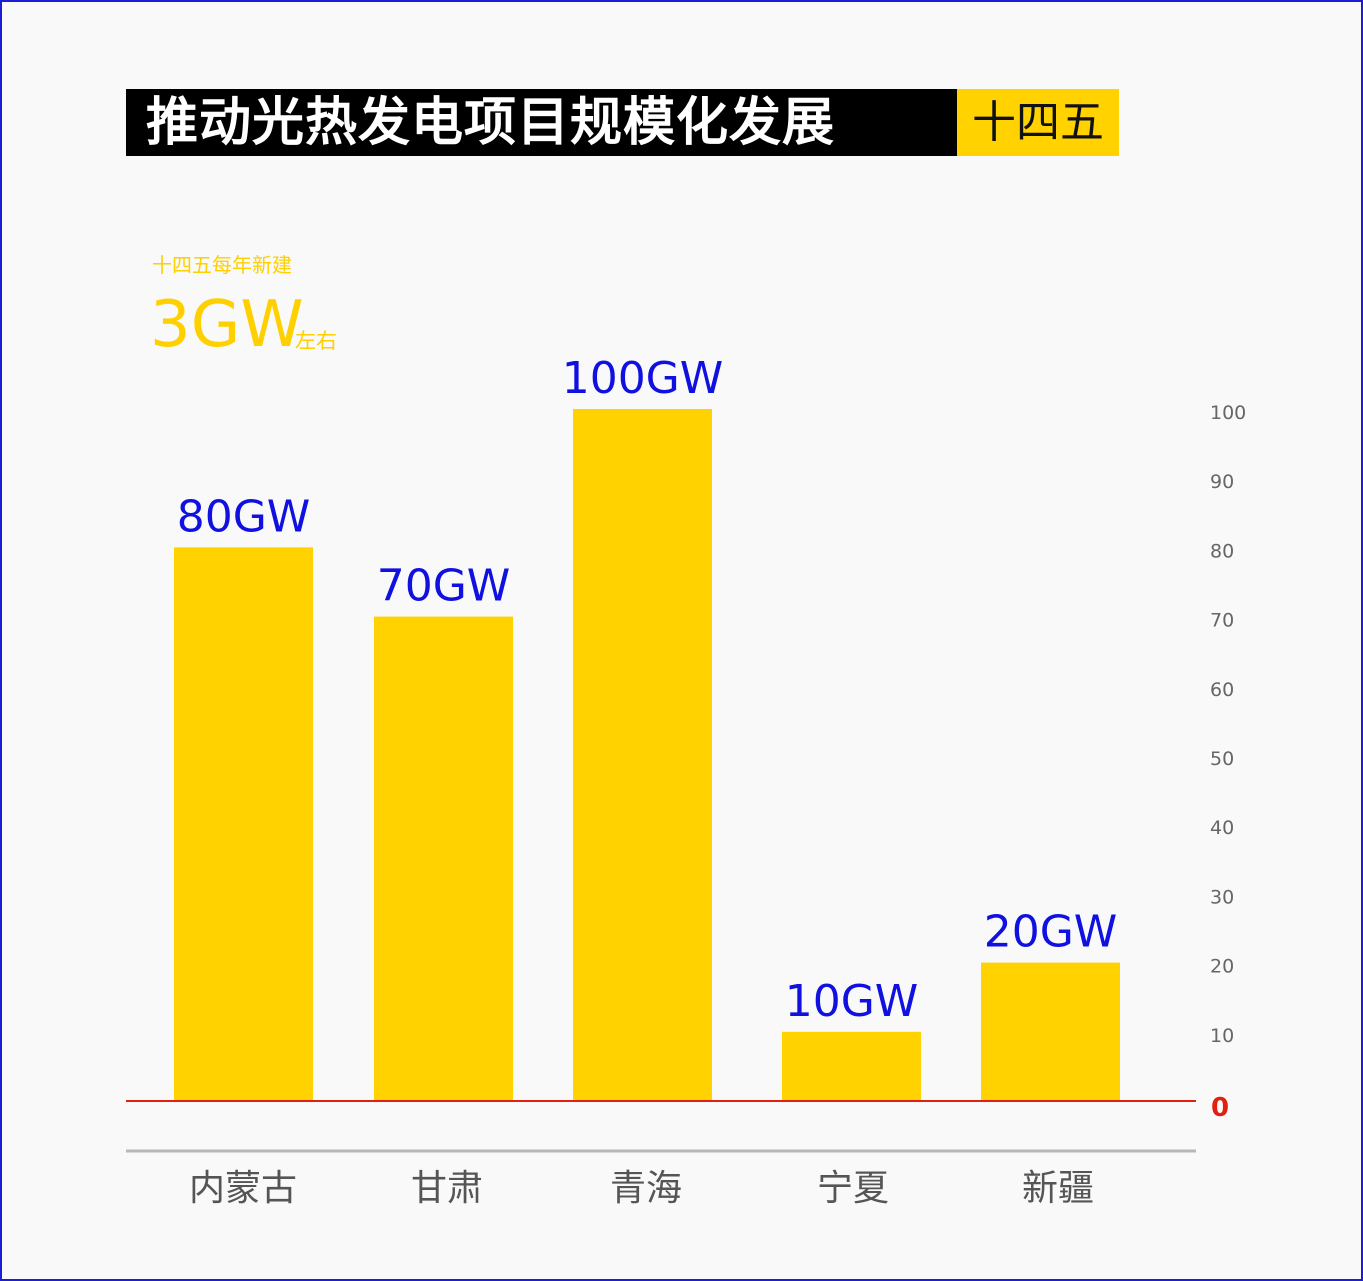 The width and height of the screenshot is (1363, 1281). I want to click on y-tick-label: 100, so click(1228, 413).